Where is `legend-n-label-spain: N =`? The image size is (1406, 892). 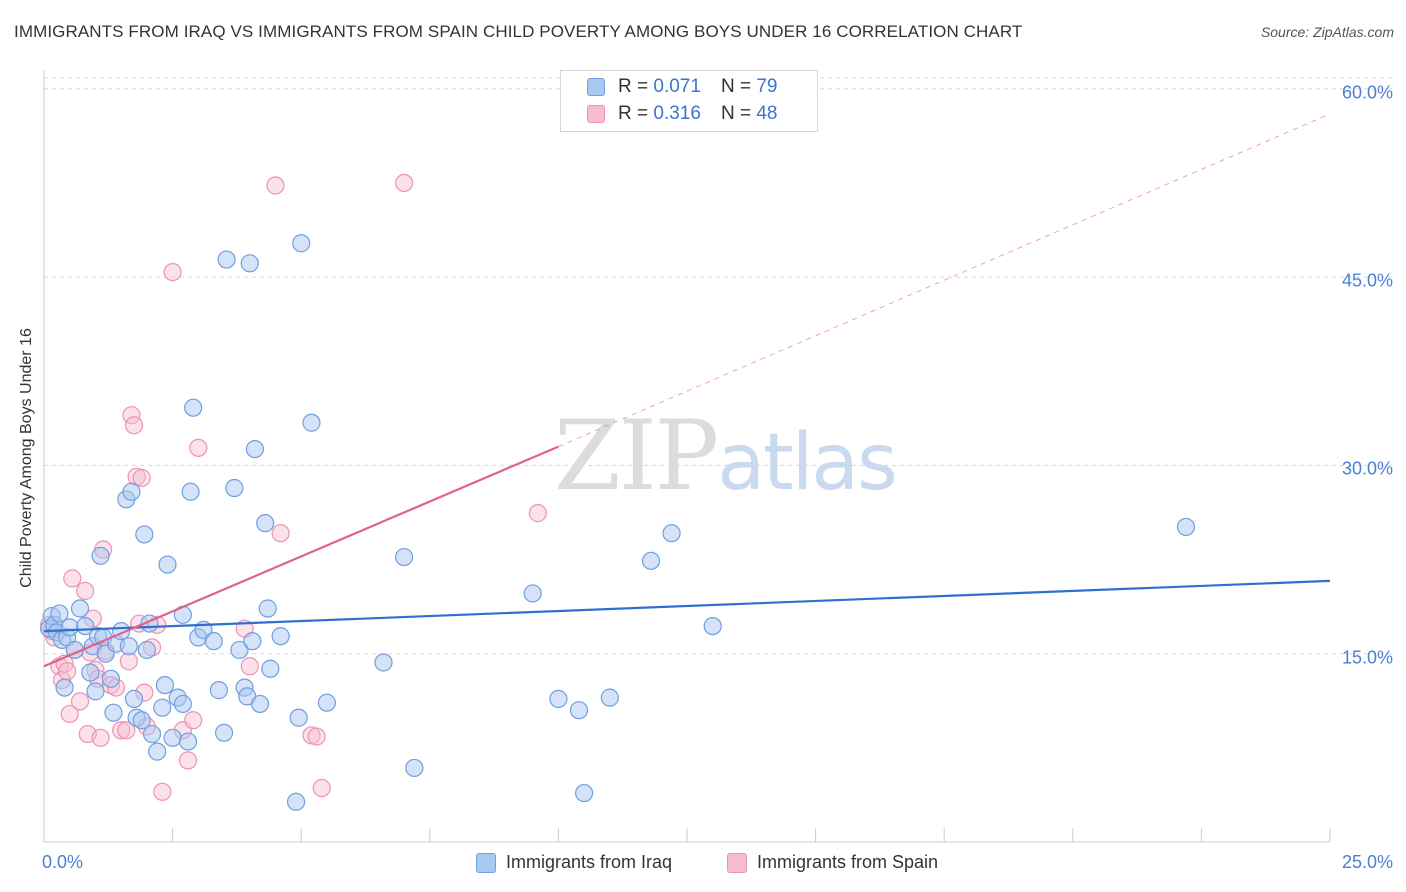
legend-n-label-spain: N = is located at coordinates (736, 113).